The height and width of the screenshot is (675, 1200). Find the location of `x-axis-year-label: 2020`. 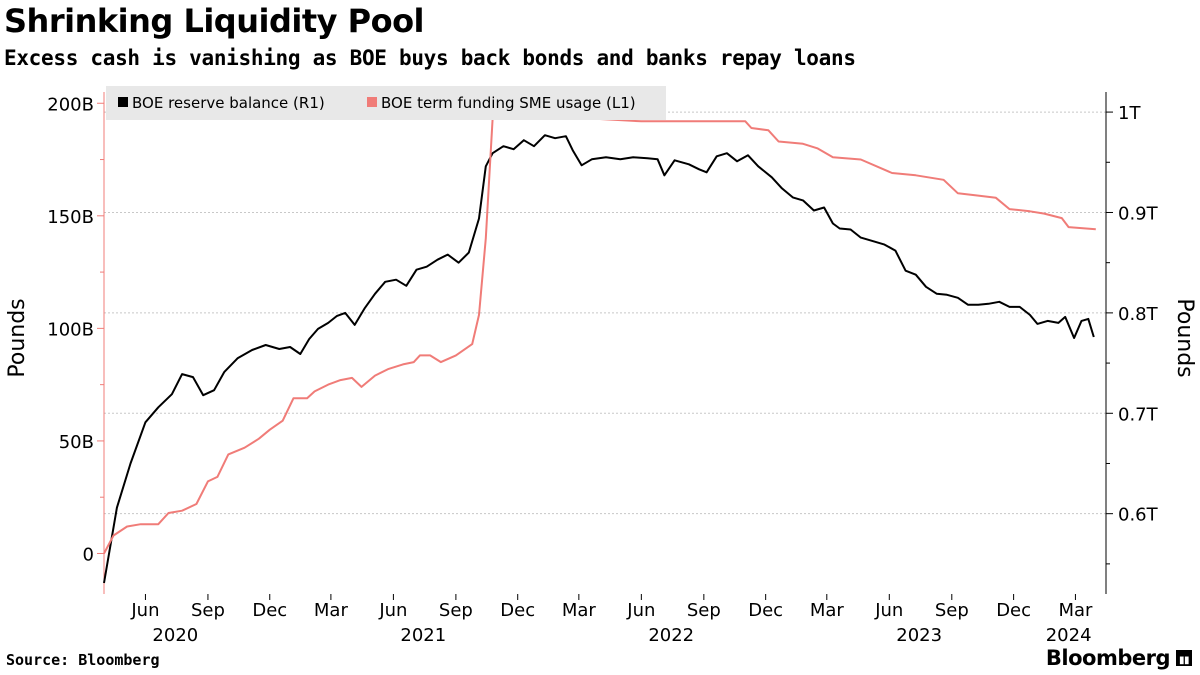

x-axis-year-label: 2020 is located at coordinates (175, 635).